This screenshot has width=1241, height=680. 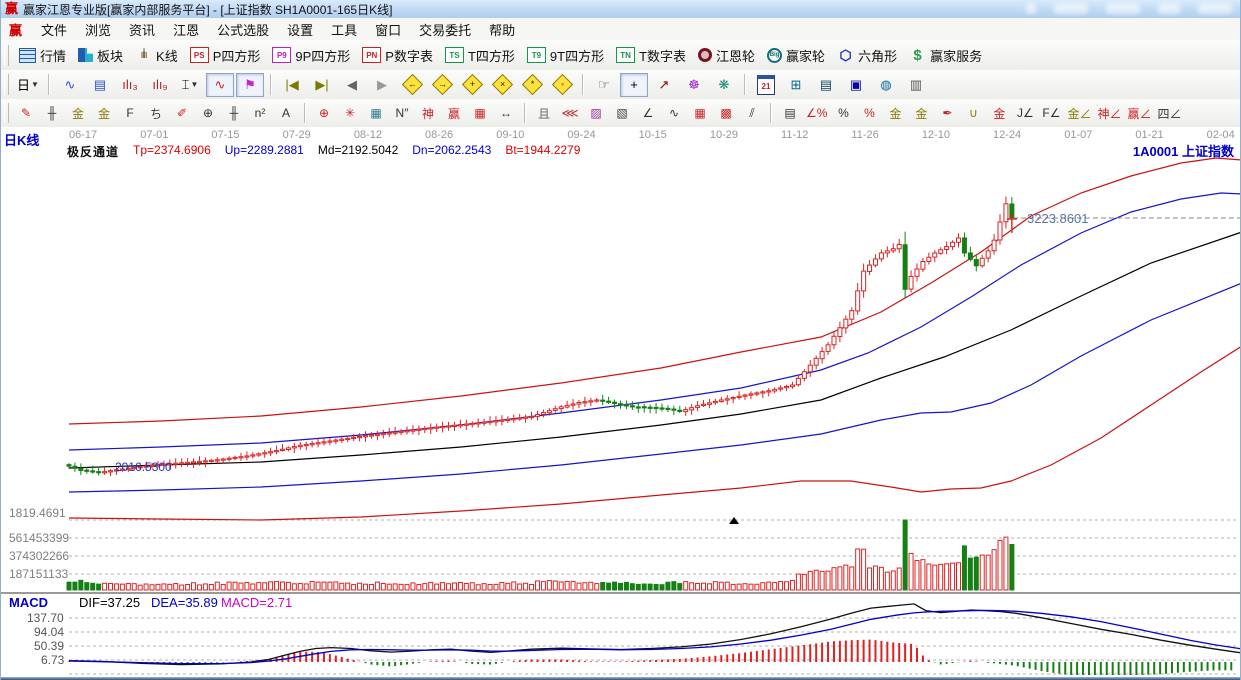 What do you see at coordinates (324, 113) in the screenshot?
I see `crosshair-circle-icon: ⊕` at bounding box center [324, 113].